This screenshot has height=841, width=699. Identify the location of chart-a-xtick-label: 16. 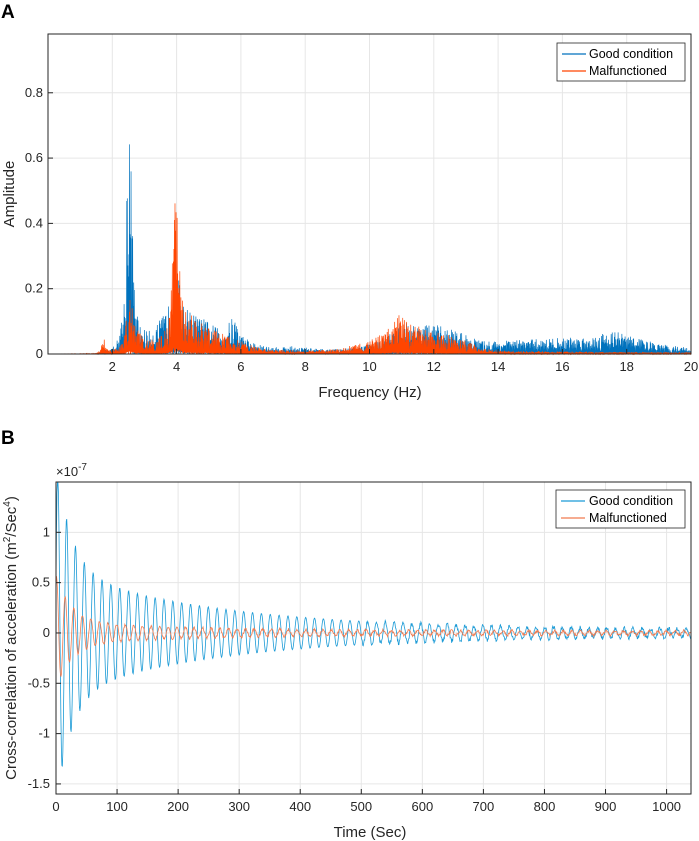
(562, 366).